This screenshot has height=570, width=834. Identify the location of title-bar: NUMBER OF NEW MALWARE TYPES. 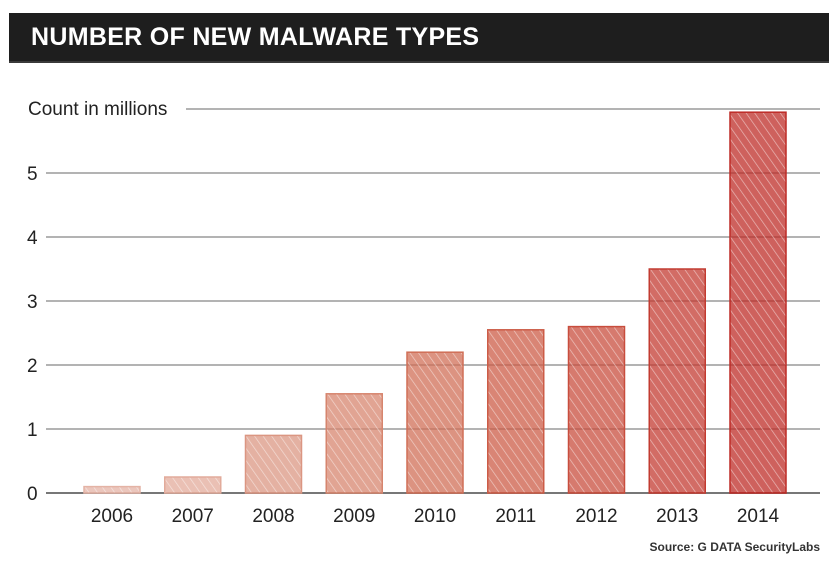
(419, 38).